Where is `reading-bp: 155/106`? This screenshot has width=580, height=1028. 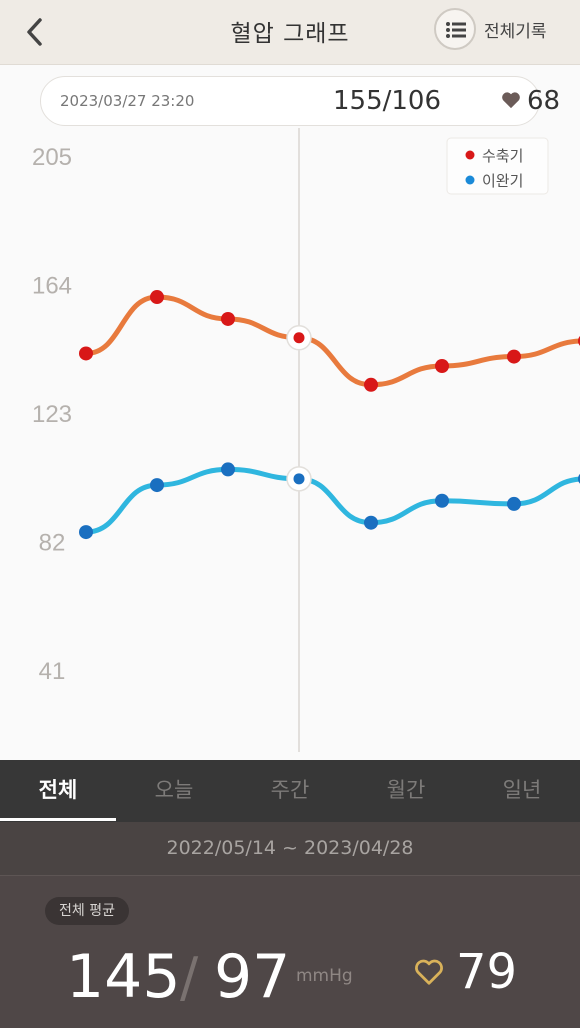
reading-bp: 155/106 is located at coordinates (387, 101).